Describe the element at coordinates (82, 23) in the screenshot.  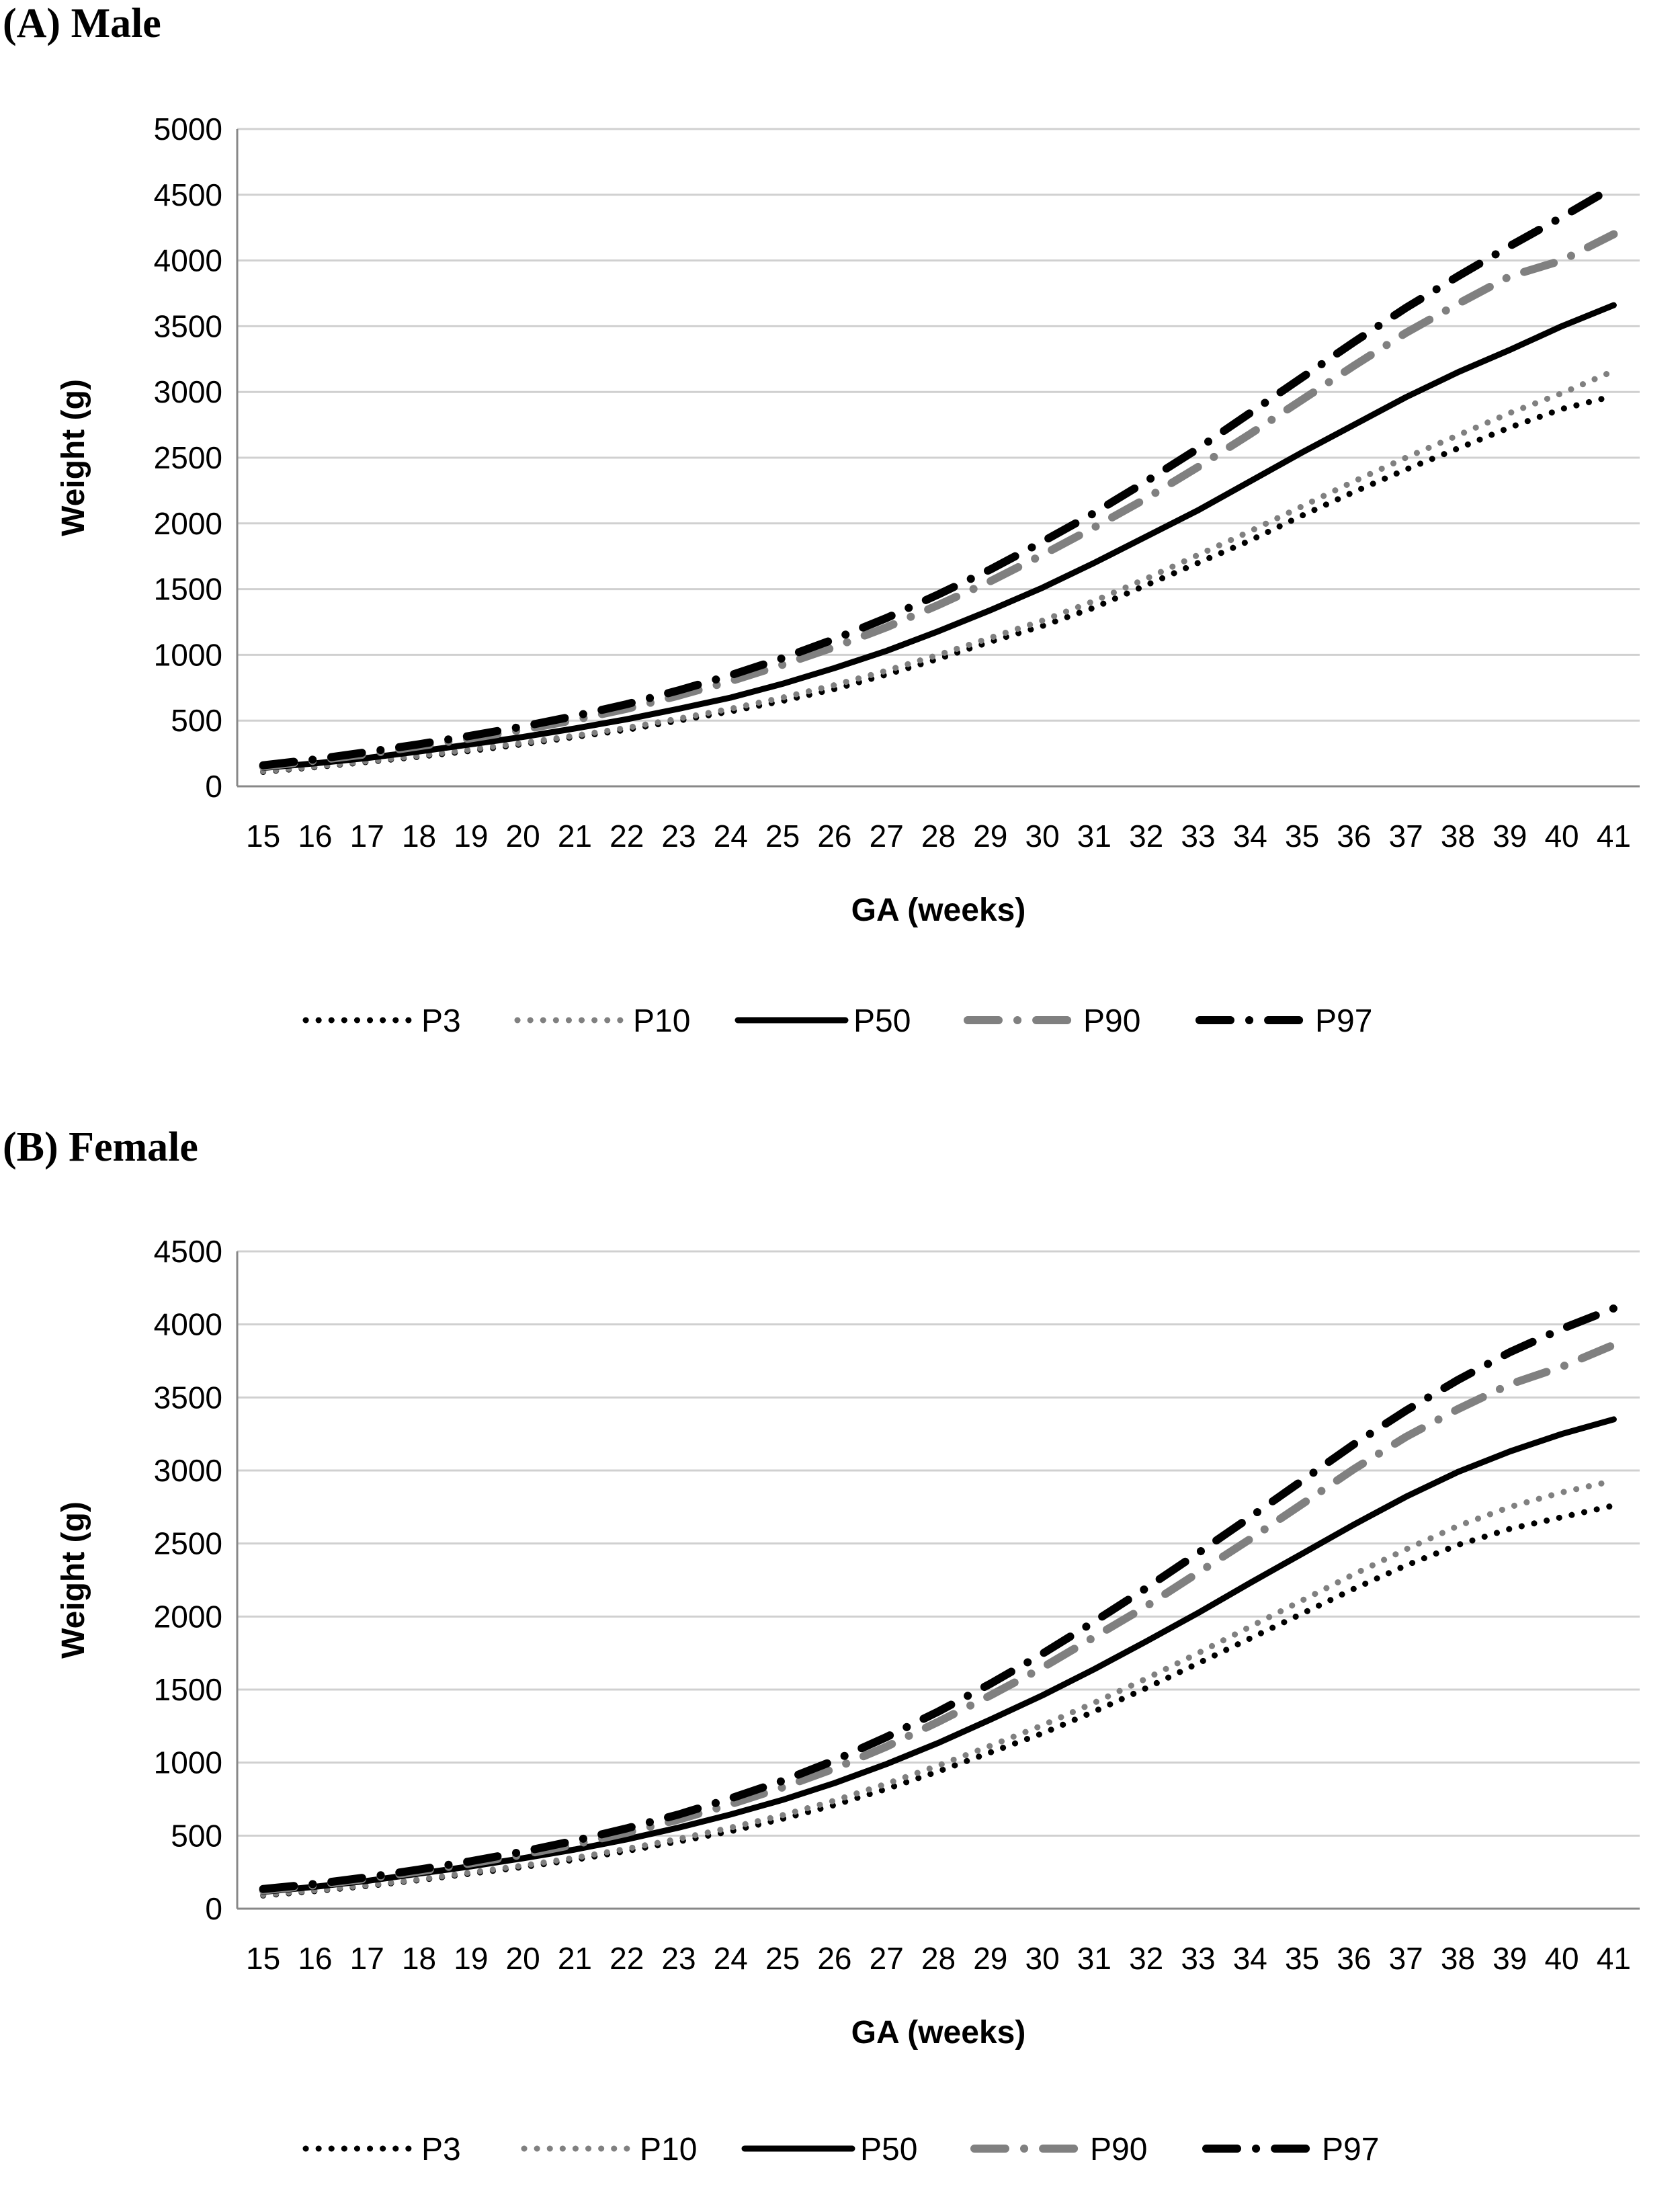
I see `panel-a-title: (A) Male` at that location.